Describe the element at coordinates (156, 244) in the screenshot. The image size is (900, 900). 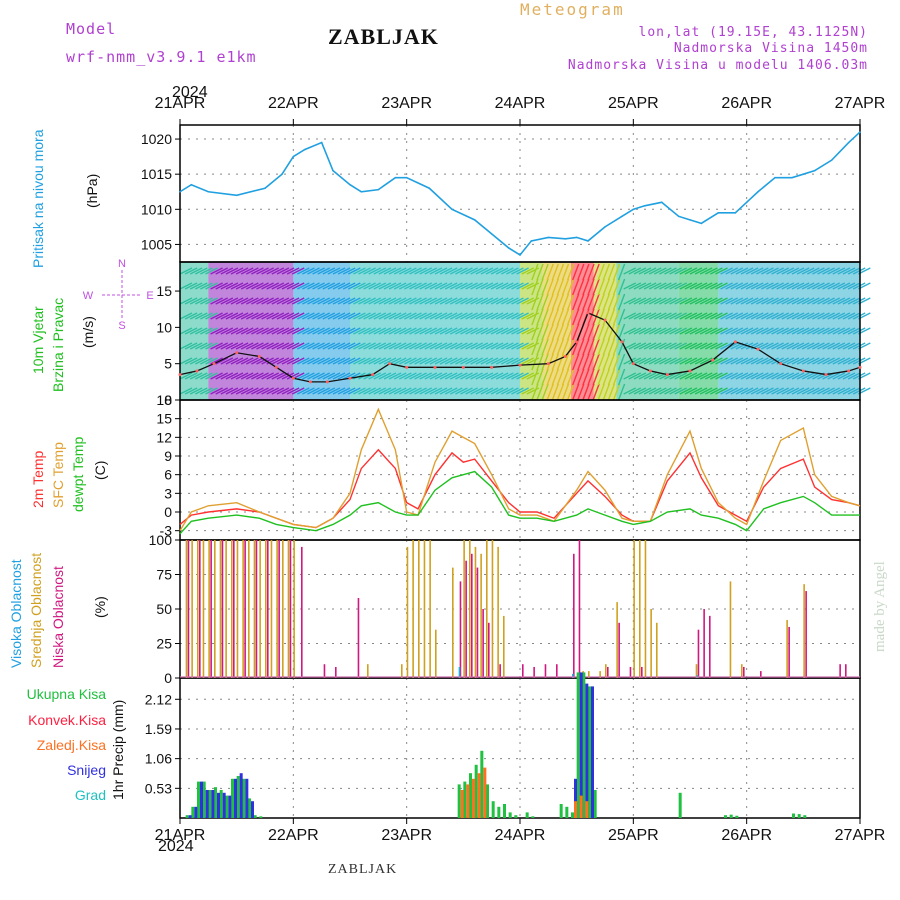
I see `y-tick-label: 1005` at that location.